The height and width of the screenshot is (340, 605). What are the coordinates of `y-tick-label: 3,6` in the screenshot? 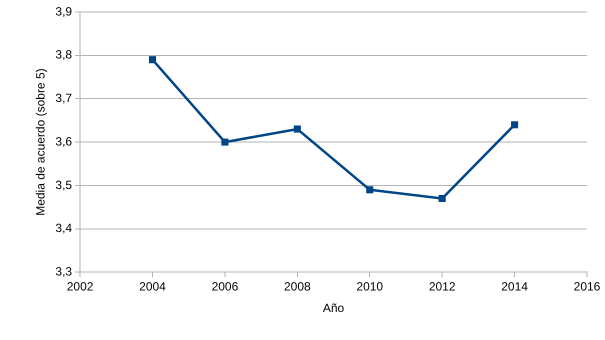 It's located at (63, 141).